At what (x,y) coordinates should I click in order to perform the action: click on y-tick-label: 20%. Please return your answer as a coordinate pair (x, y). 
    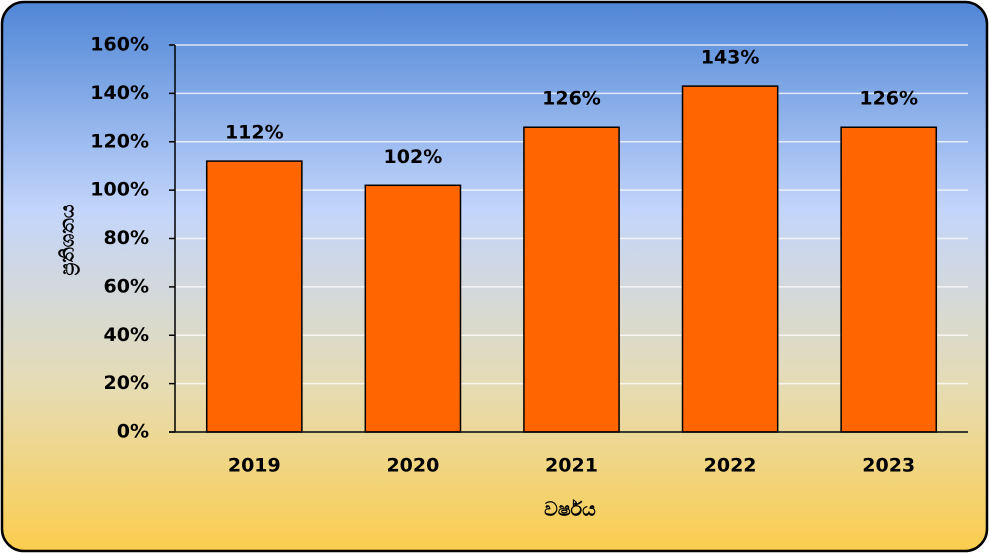
    Looking at the image, I should click on (126, 383).